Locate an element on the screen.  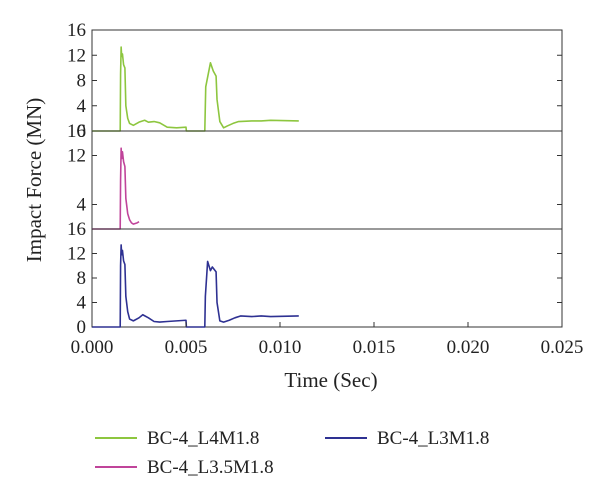
x-tick-label: 0.000 is located at coordinates (92, 347).